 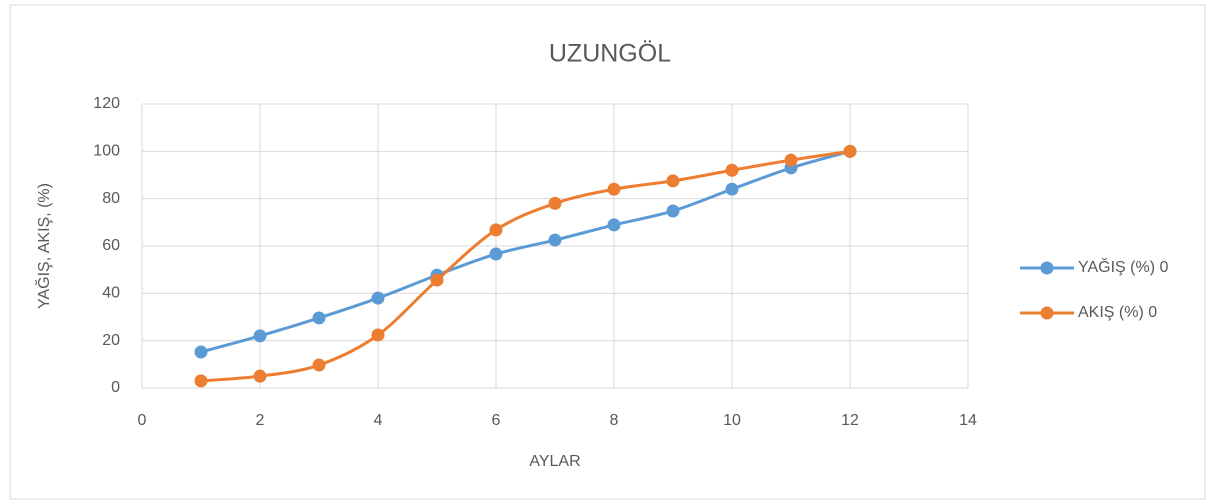 I want to click on x-tick-label: 4, so click(x=378, y=420).